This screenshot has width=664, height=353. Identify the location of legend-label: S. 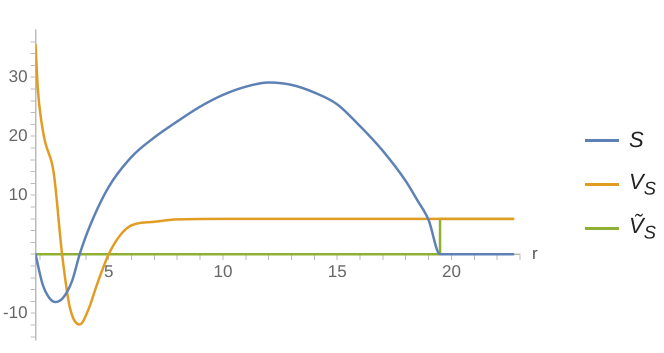
(636, 140).